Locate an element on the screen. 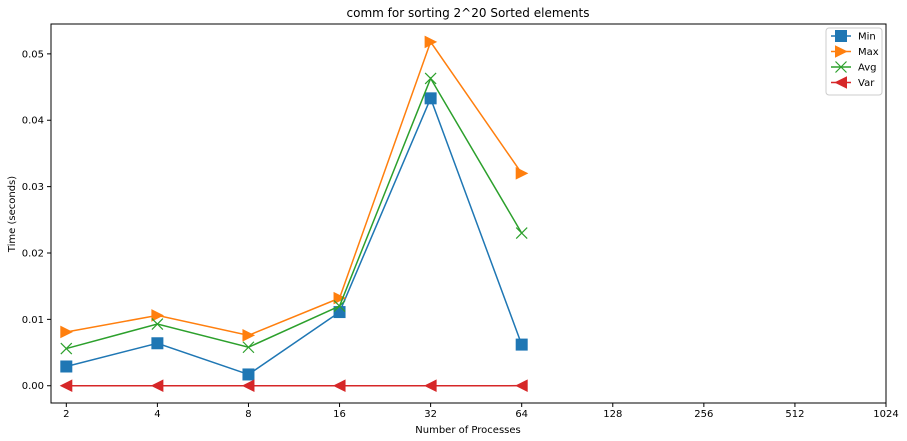 This screenshot has height=441, width=907. y-tick-label: 0.04 is located at coordinates (33, 121).